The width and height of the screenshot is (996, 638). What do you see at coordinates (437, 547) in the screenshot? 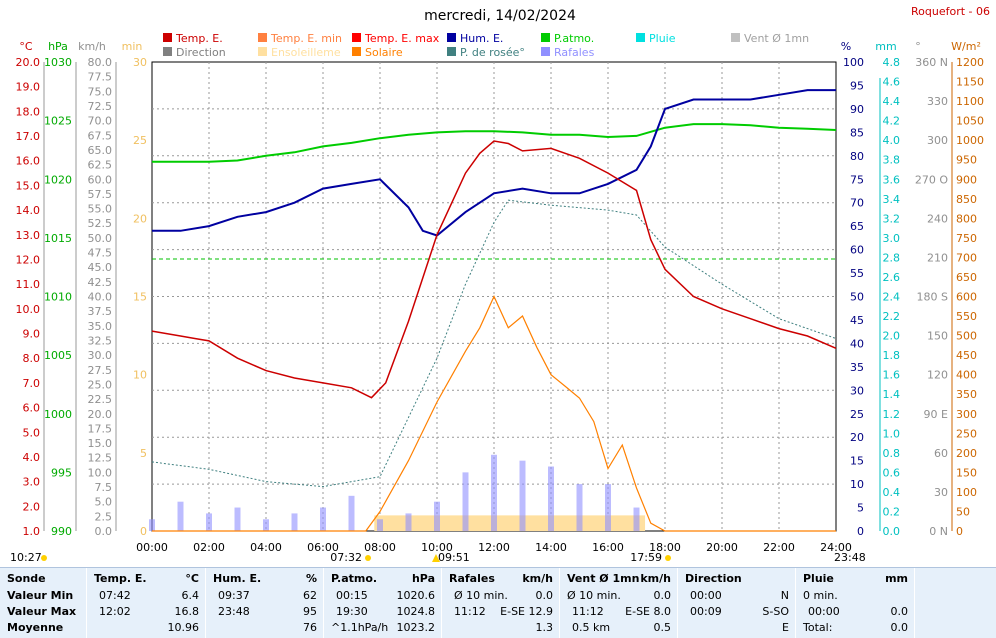
I see `time-tick-label: 10:00` at bounding box center [437, 547].